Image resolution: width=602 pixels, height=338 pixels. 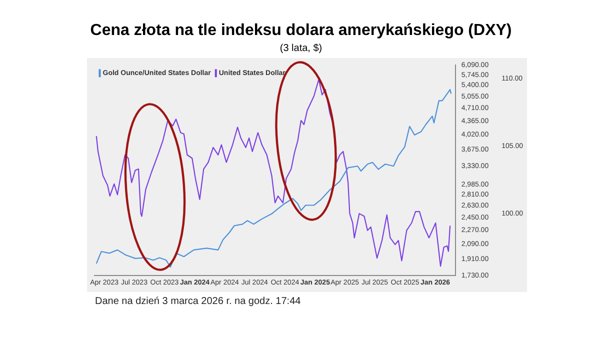 What do you see at coordinates (301, 31) in the screenshot?
I see `chart-title: Cena złota na tle indeksu dolara amerykańskiego (DXY)` at bounding box center [301, 31].